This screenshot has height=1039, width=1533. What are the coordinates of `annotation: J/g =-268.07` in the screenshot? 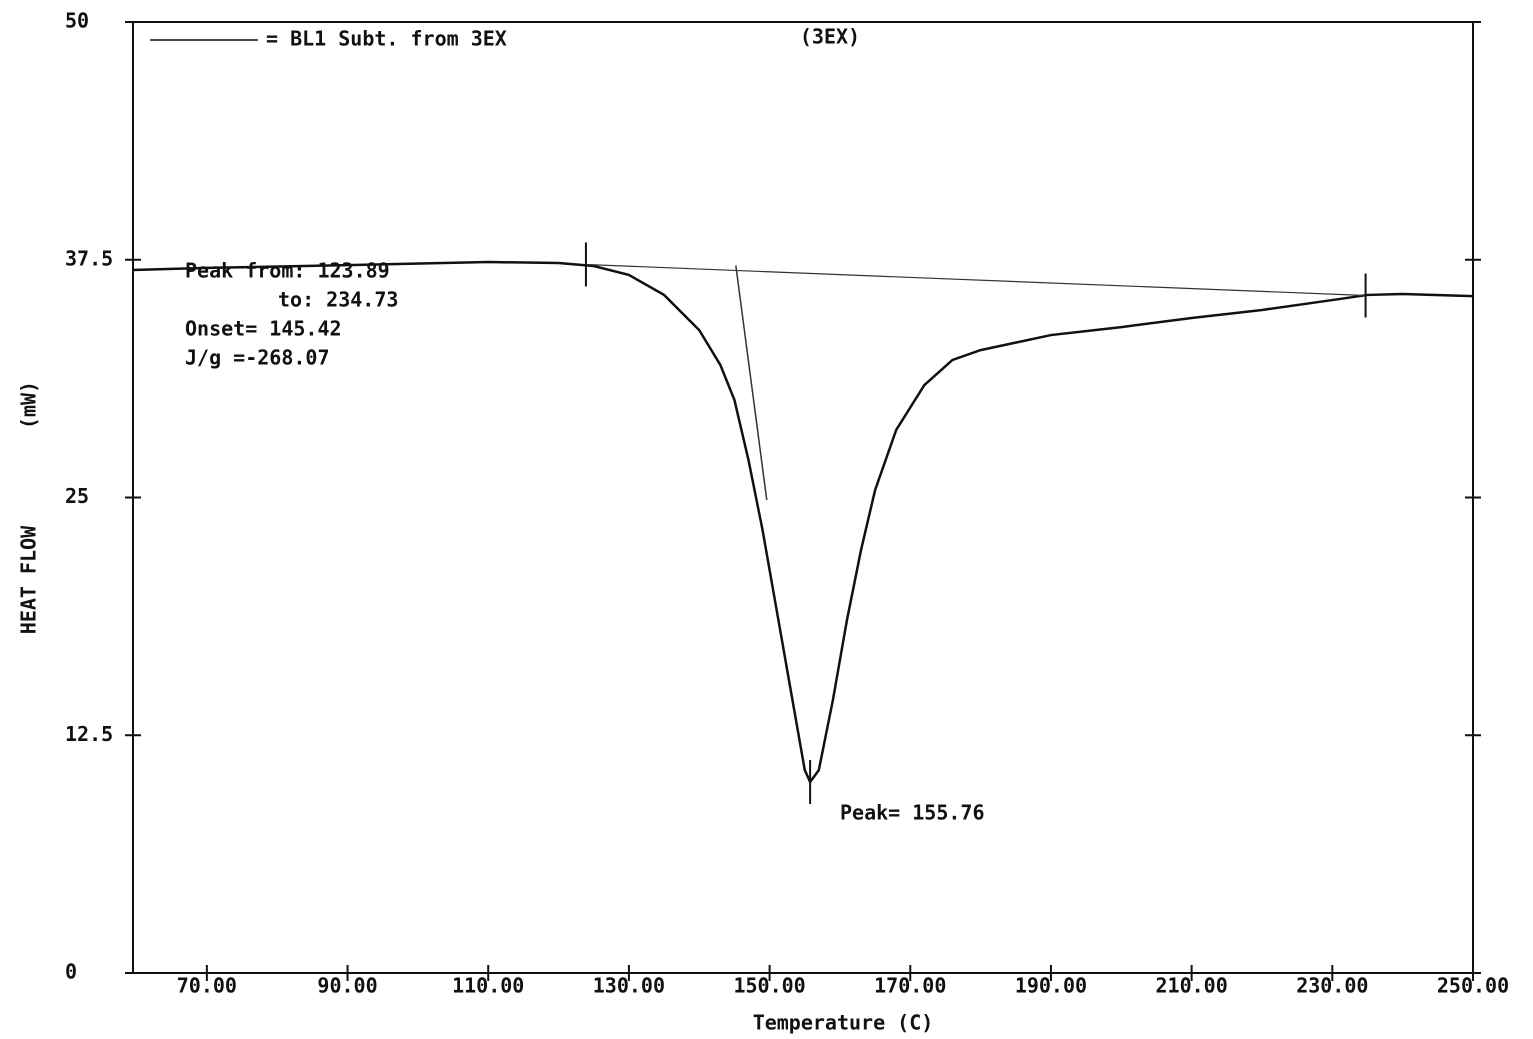 It's located at (257, 358).